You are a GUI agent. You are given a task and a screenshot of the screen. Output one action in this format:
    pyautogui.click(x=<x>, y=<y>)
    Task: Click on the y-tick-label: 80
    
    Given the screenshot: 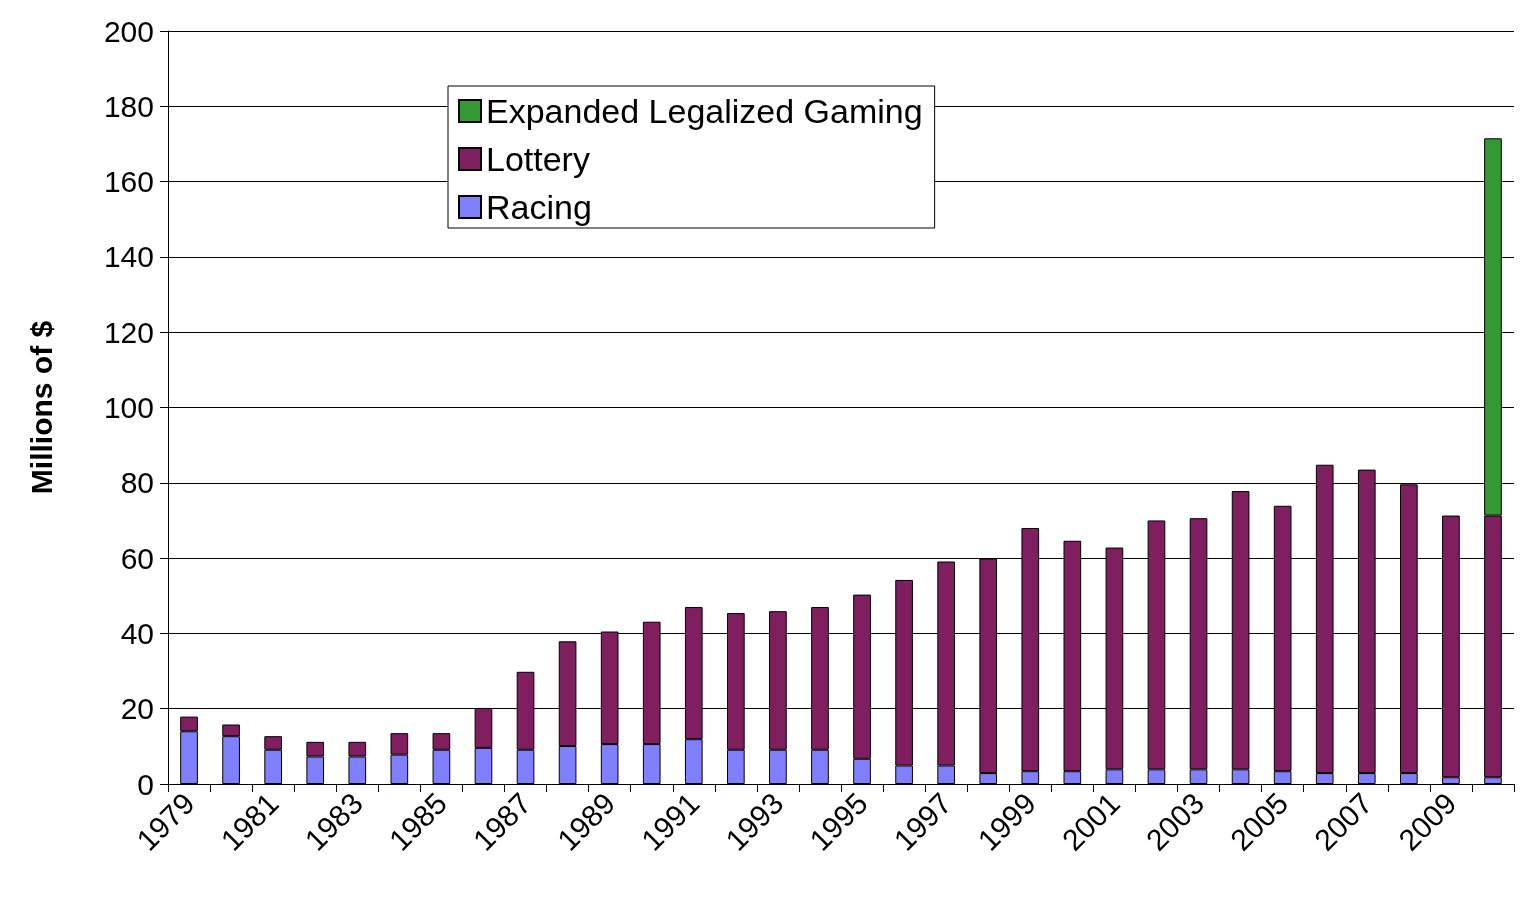 What is the action you would take?
    pyautogui.click(x=137, y=483)
    